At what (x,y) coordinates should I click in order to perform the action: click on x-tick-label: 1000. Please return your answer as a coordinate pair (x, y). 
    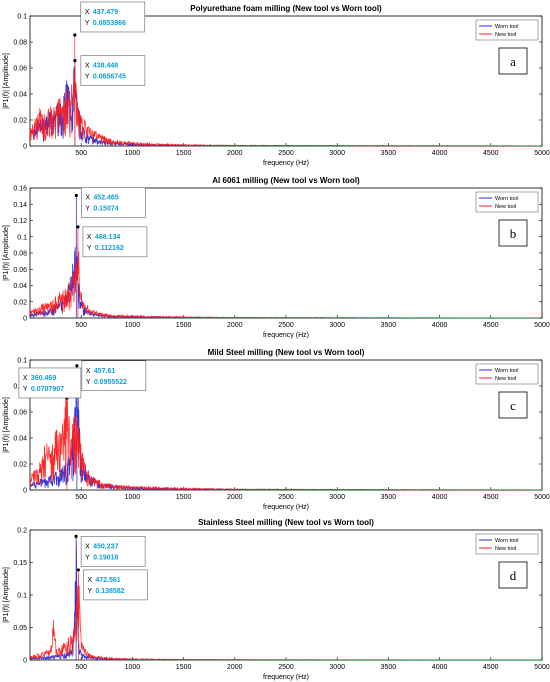
    Looking at the image, I should click on (133, 153).